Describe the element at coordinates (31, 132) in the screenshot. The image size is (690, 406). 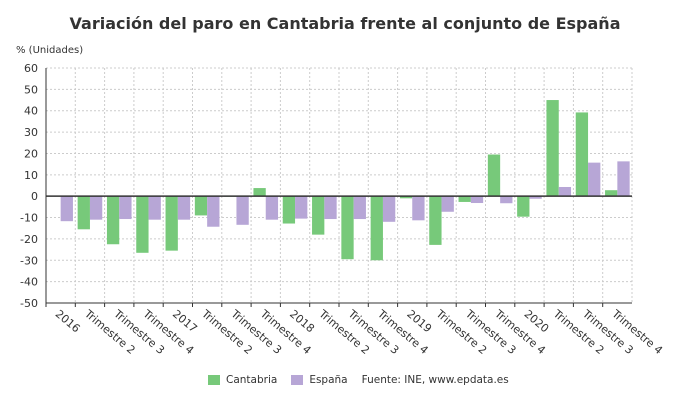
I see `y-tick-label: 30` at that location.